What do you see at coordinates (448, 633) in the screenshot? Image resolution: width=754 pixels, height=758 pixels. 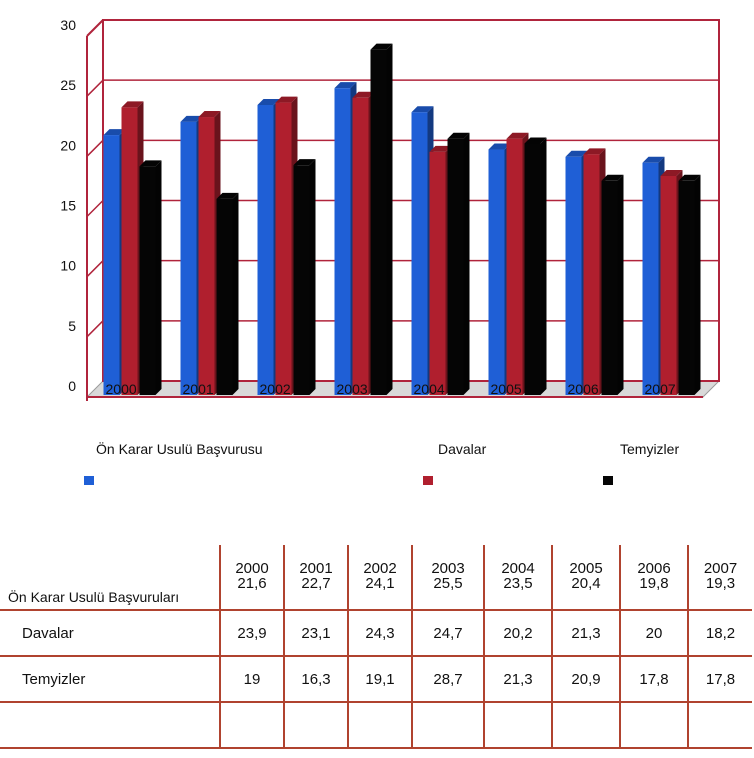 I see `table-cell: 24,7` at bounding box center [448, 633].